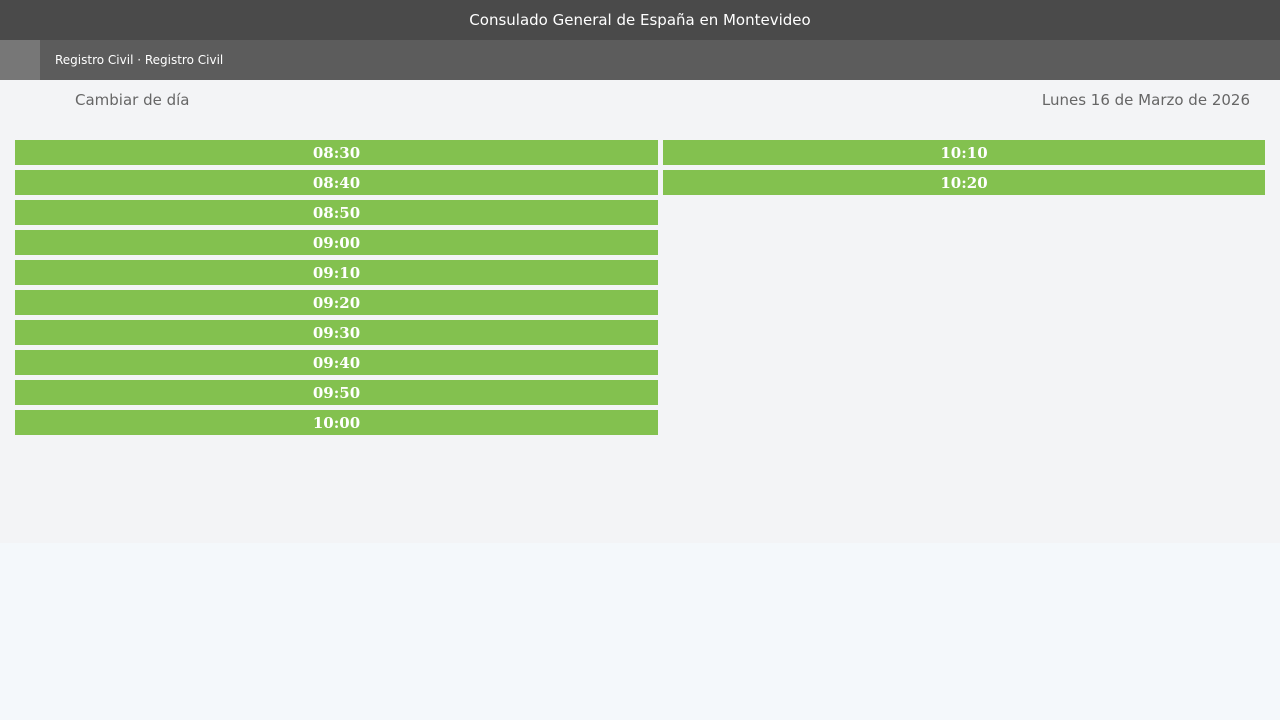  What do you see at coordinates (336, 422) in the screenshot?
I see `time-slot-button: 10:00` at bounding box center [336, 422].